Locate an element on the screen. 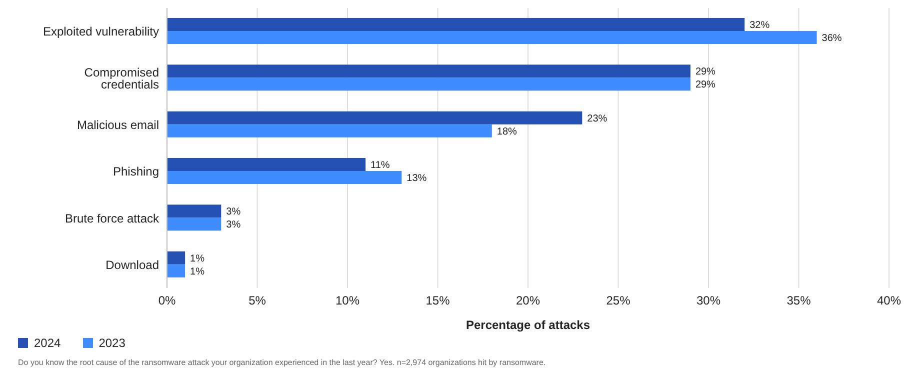 The image size is (918, 373). y-tick-label: Phishing is located at coordinates (135, 171).